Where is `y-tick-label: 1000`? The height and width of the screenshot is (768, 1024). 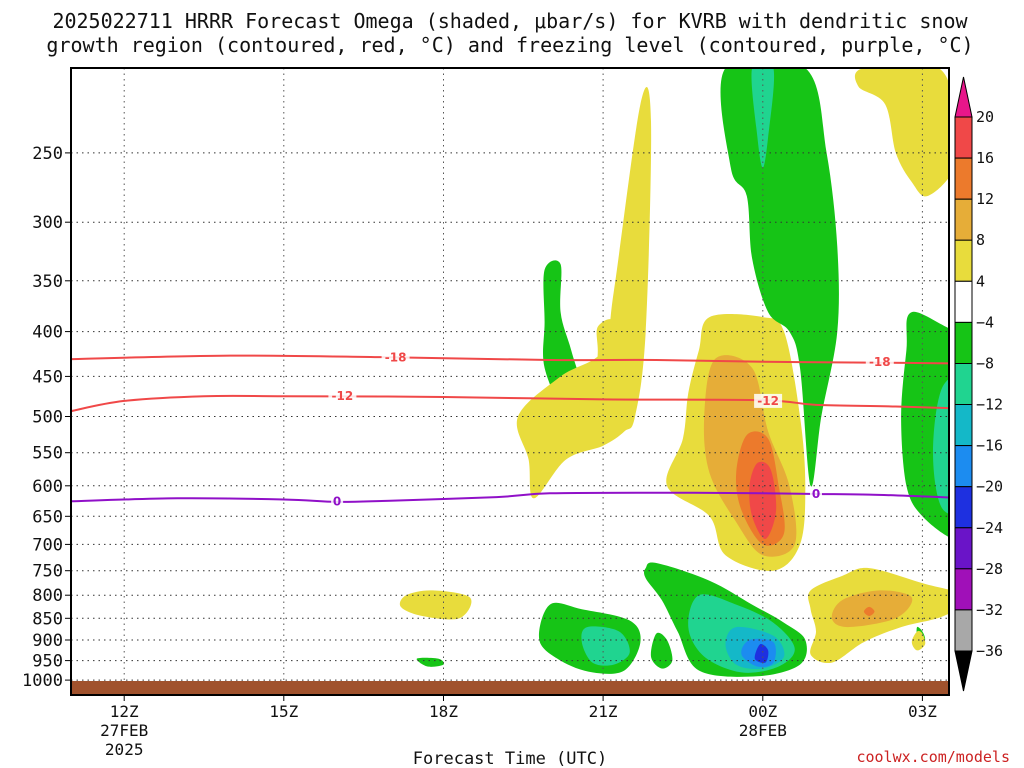
y-tick-label: 1000 is located at coordinates (42, 681).